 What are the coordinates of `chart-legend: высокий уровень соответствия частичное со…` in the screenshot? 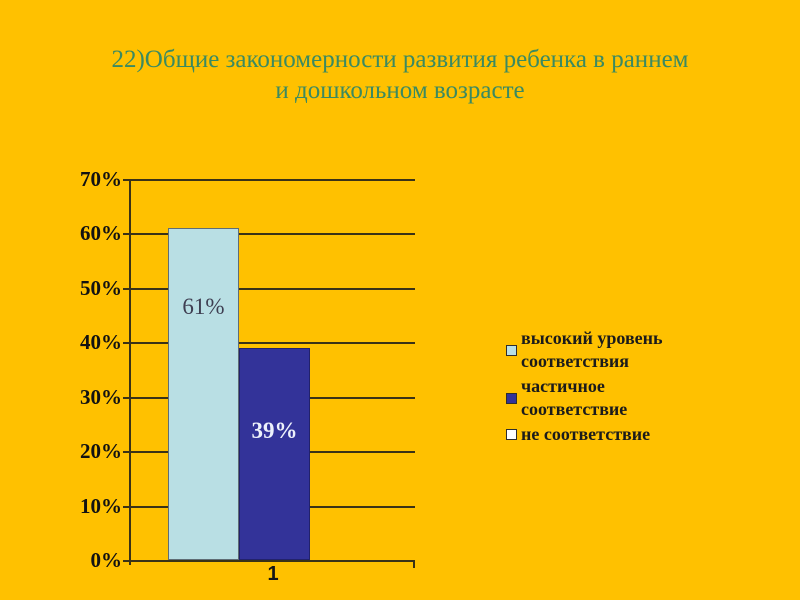 It's located at (592, 386).